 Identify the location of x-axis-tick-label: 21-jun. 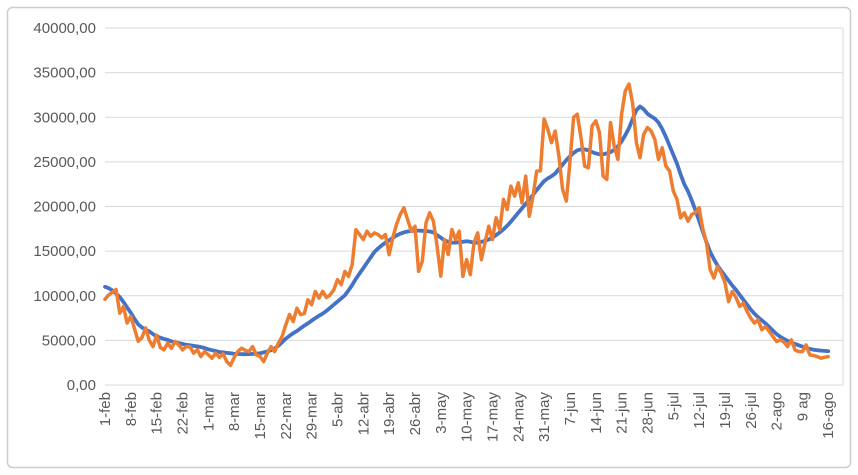
(622, 413).